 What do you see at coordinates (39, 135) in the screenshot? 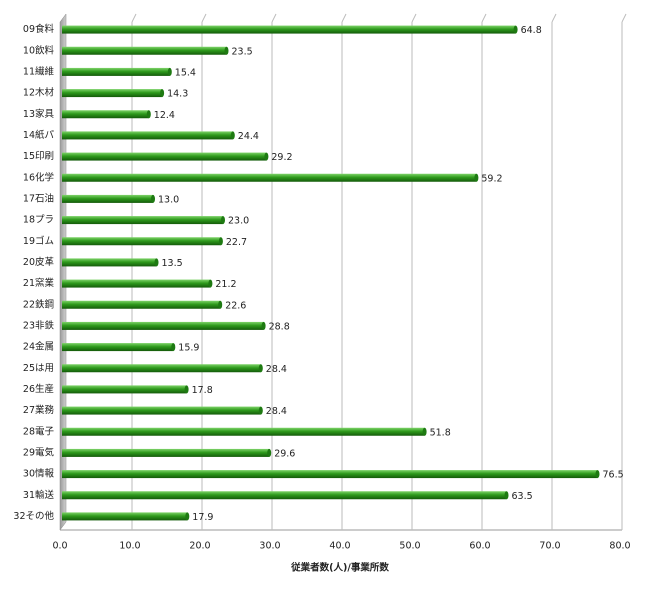
I see `y-tick-label: 14紙パ` at bounding box center [39, 135].